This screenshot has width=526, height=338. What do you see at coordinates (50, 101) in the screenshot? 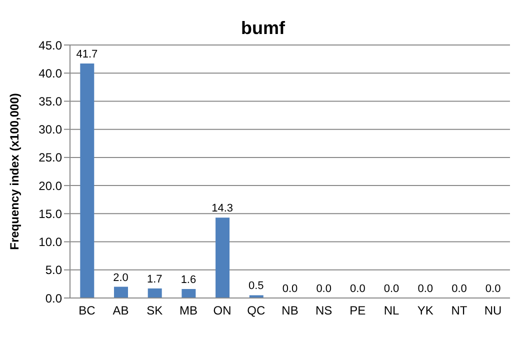
I see `y-tick-label: 35.0` at bounding box center [50, 101].